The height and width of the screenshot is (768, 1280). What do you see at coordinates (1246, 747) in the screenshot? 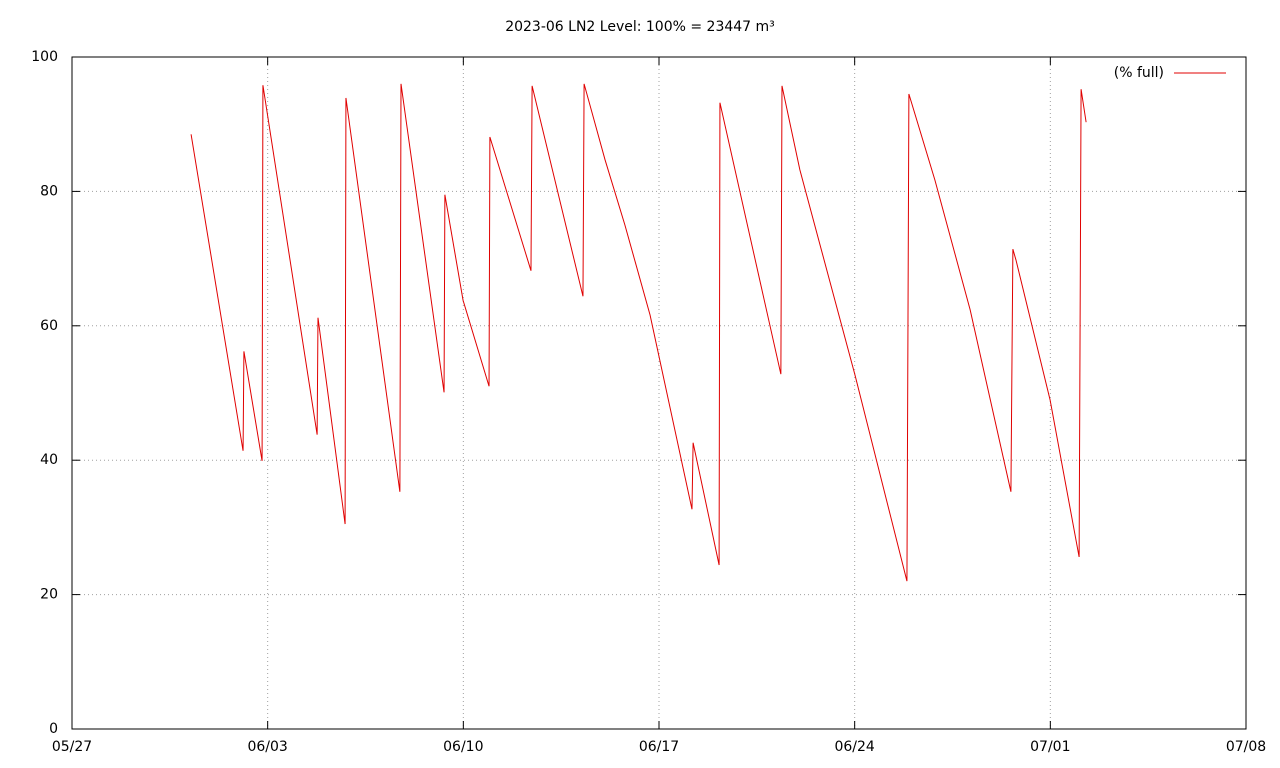
I see `x-tick-label: 07/08` at bounding box center [1246, 747].